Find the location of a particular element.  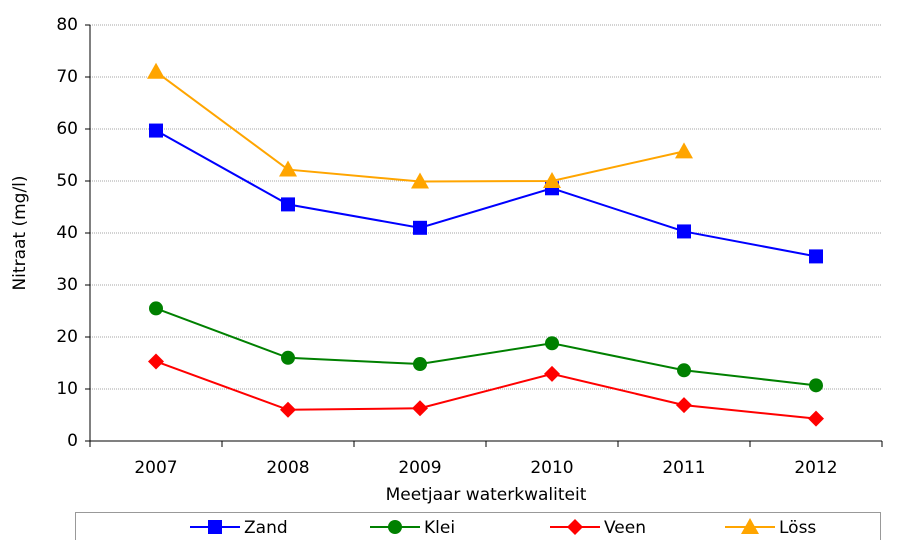

legend-label: Klei is located at coordinates (439, 528).